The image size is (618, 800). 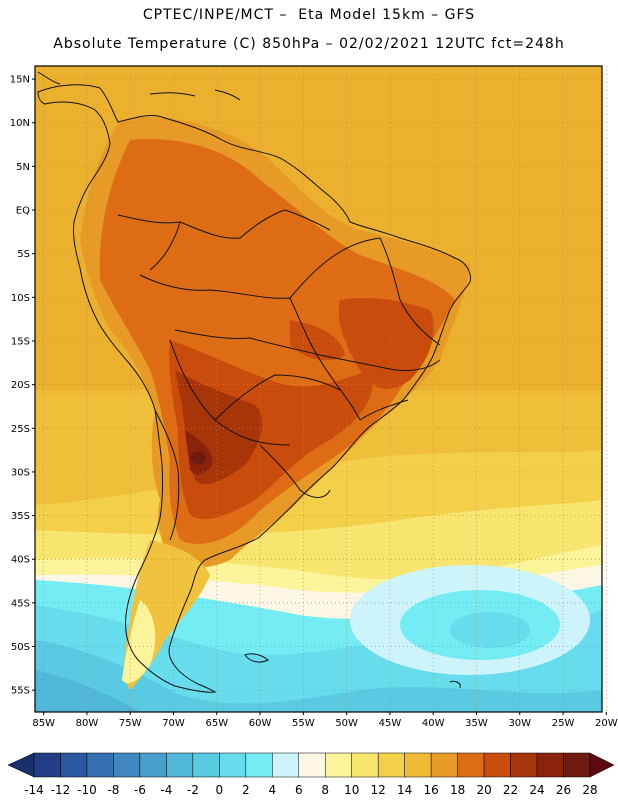 I want to click on lon-label: 85W, so click(x=43, y=723).